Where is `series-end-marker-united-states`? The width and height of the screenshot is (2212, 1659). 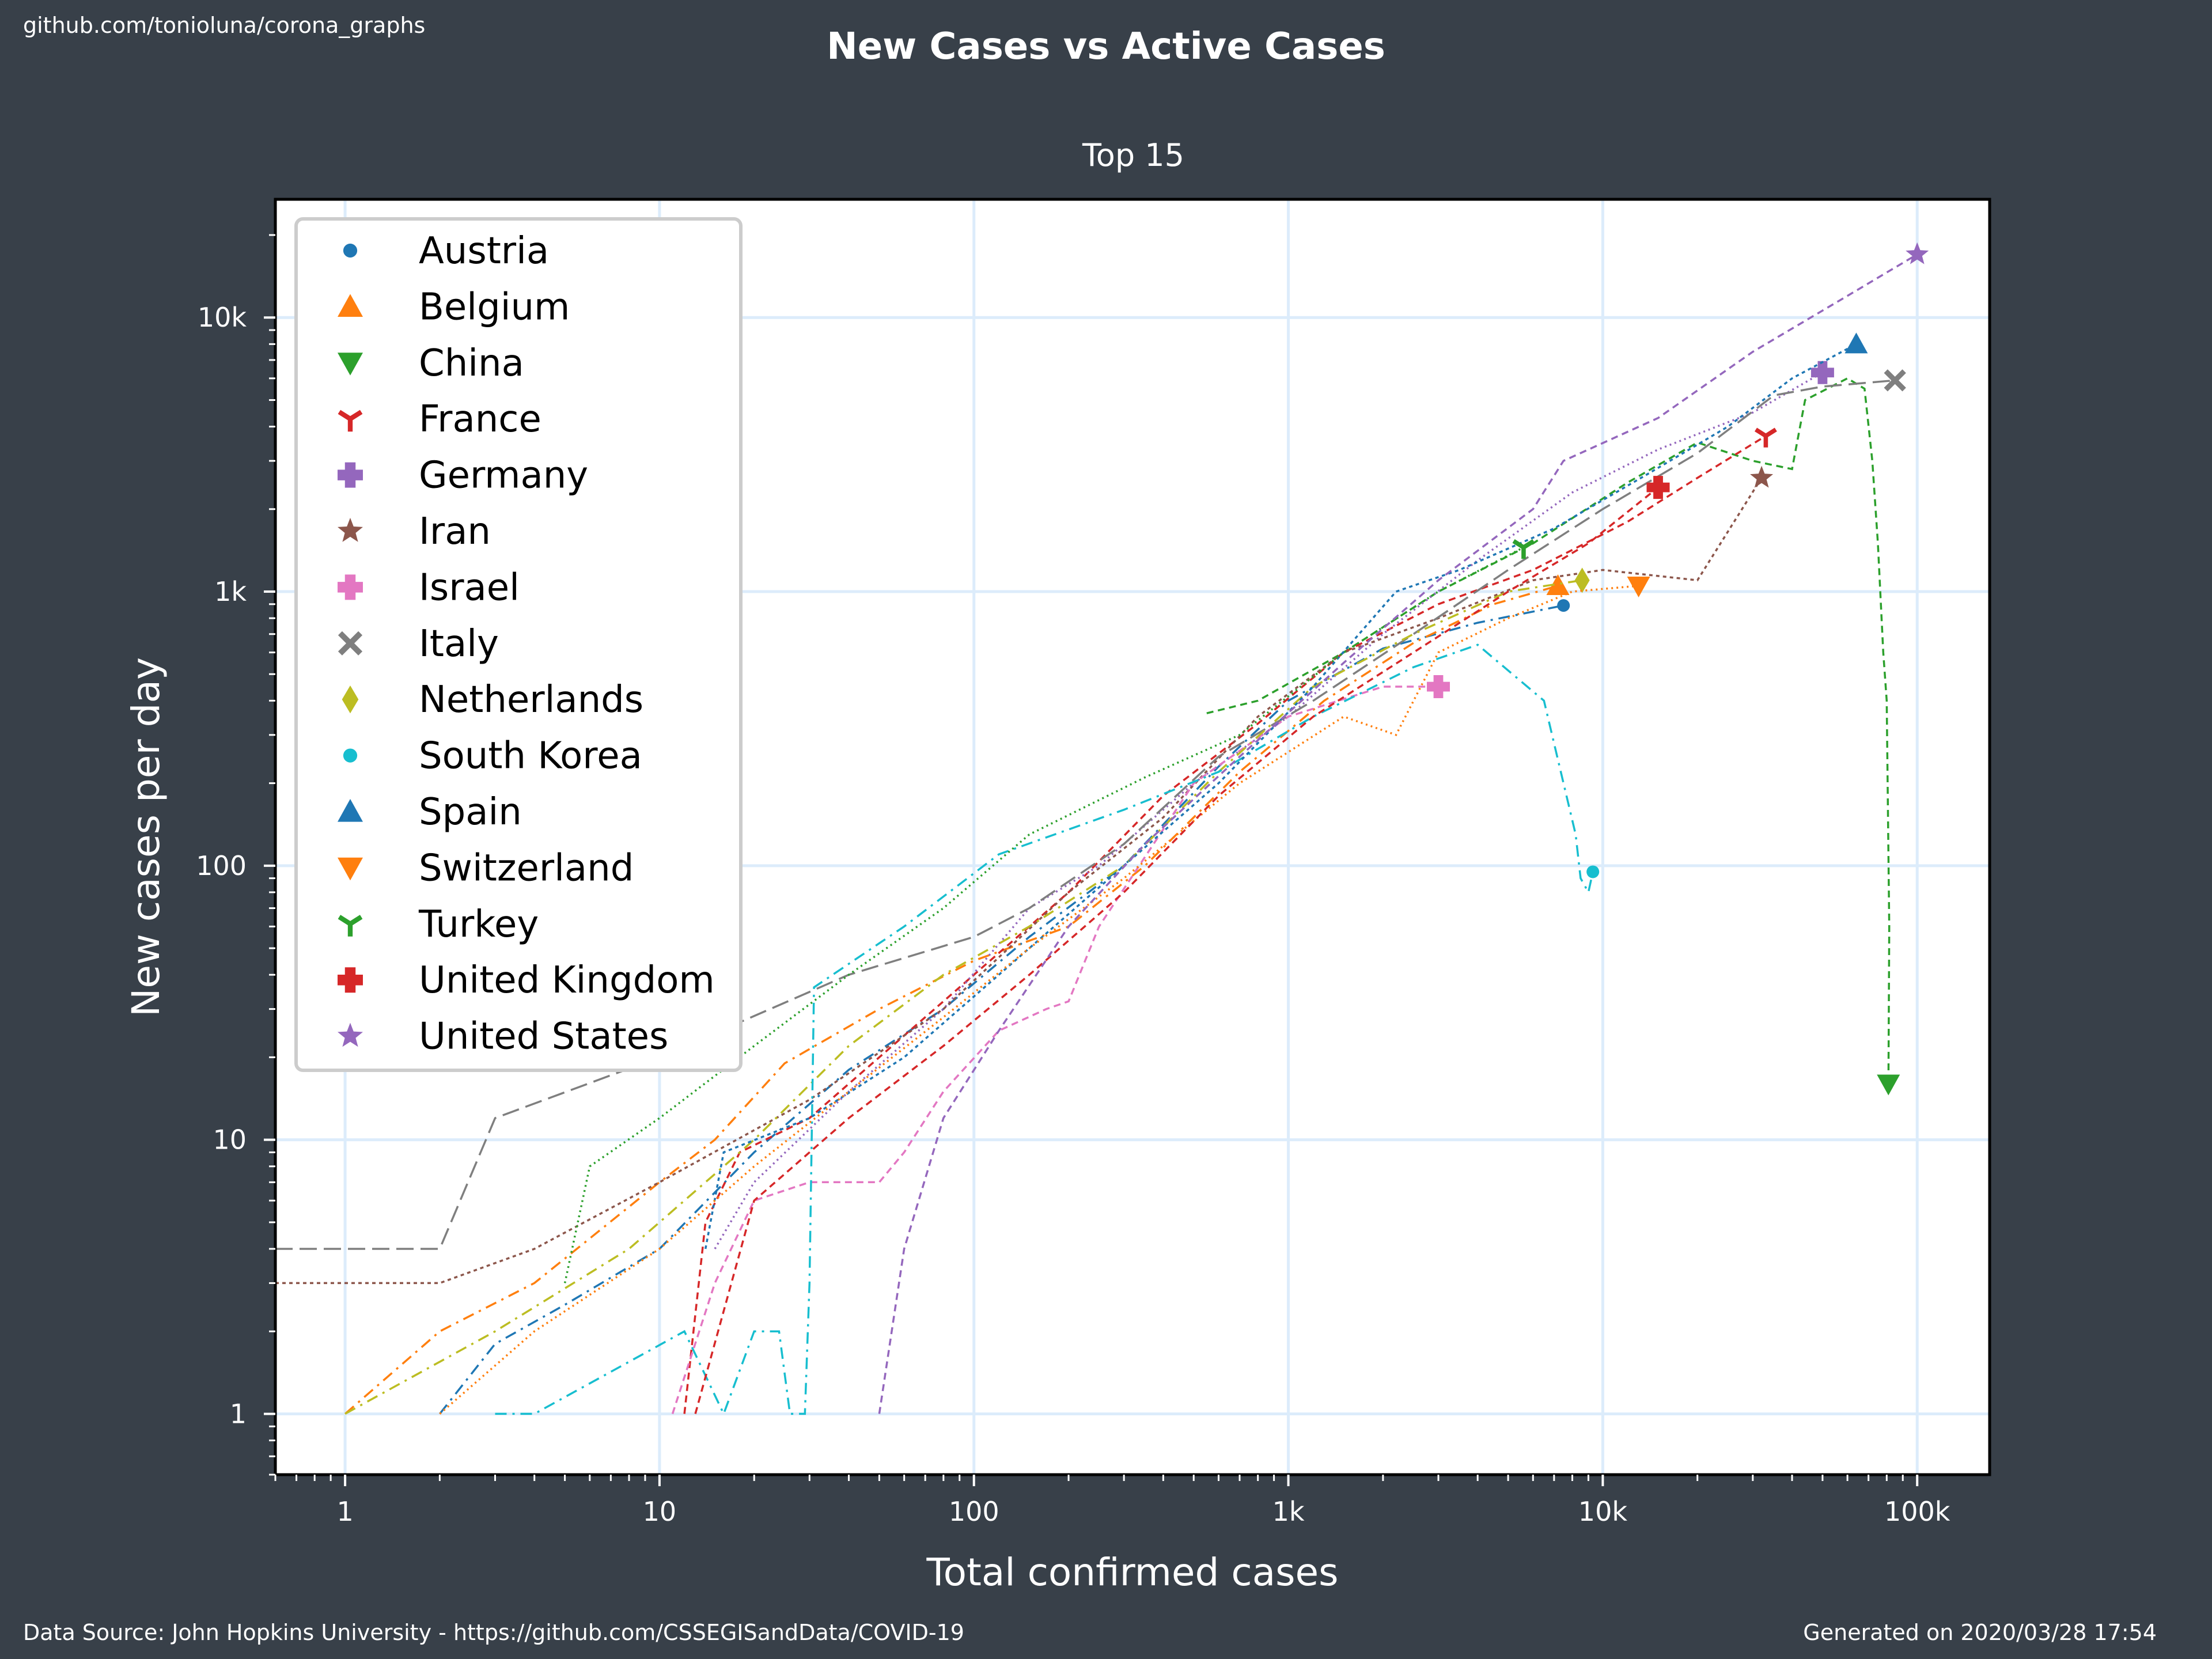
series-end-marker-united-states is located at coordinates (1917, 253).